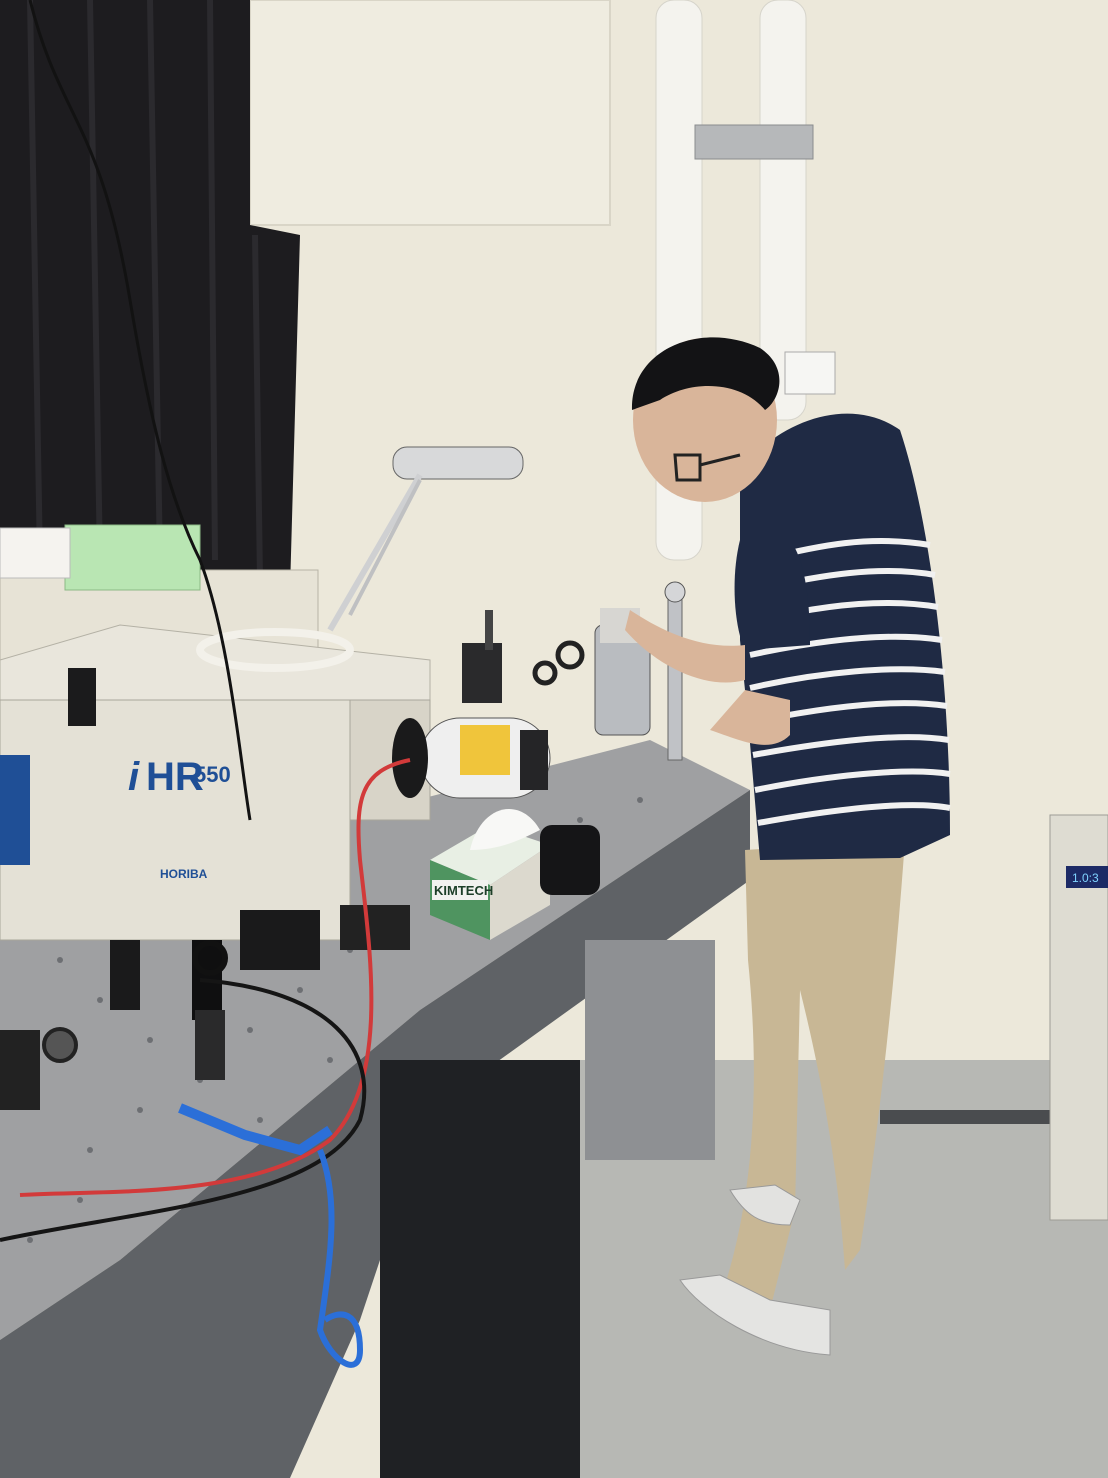  Describe the element at coordinates (685, 646) in the screenshot. I see `person-arm` at that location.